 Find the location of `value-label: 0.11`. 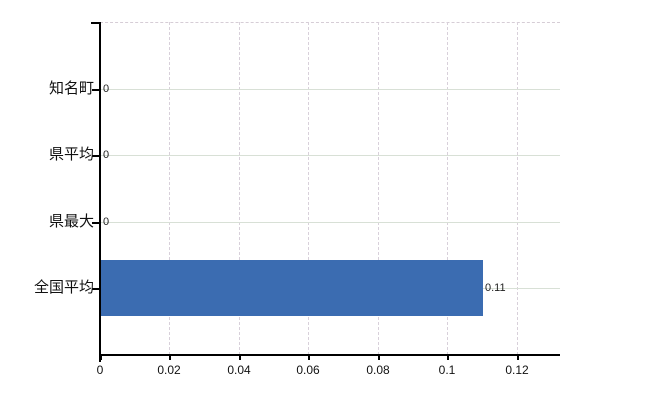

value-label: 0.11 is located at coordinates (495, 288).